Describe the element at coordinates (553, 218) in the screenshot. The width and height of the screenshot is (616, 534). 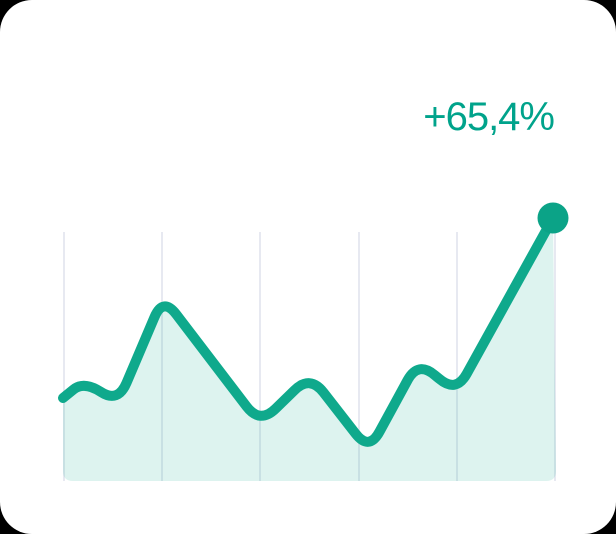
I see `end-point-dot` at that location.